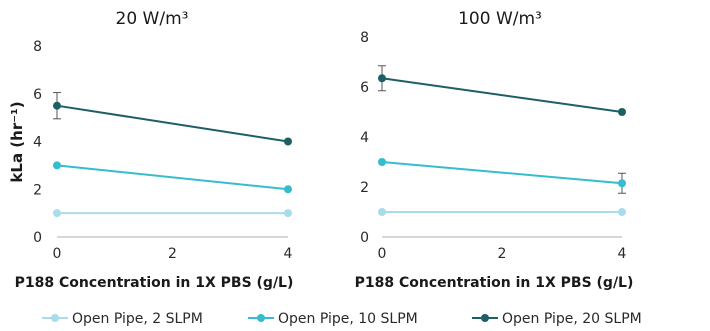 The image size is (710, 331). Describe the element at coordinates (500, 19) in the screenshot. I see `chart-title: 100 W/m³` at that location.